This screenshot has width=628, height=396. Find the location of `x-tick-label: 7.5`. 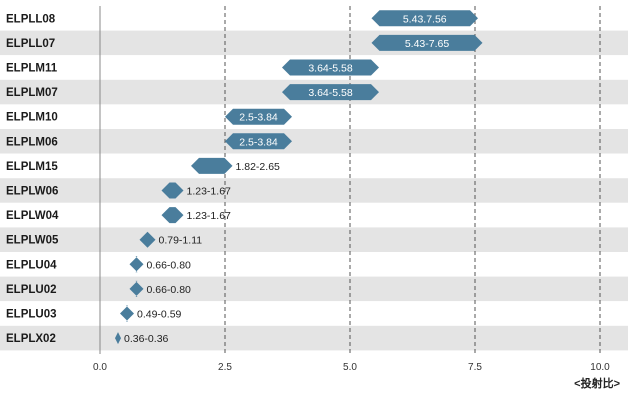

x-tick-label: 7.5 is located at coordinates (475, 367).